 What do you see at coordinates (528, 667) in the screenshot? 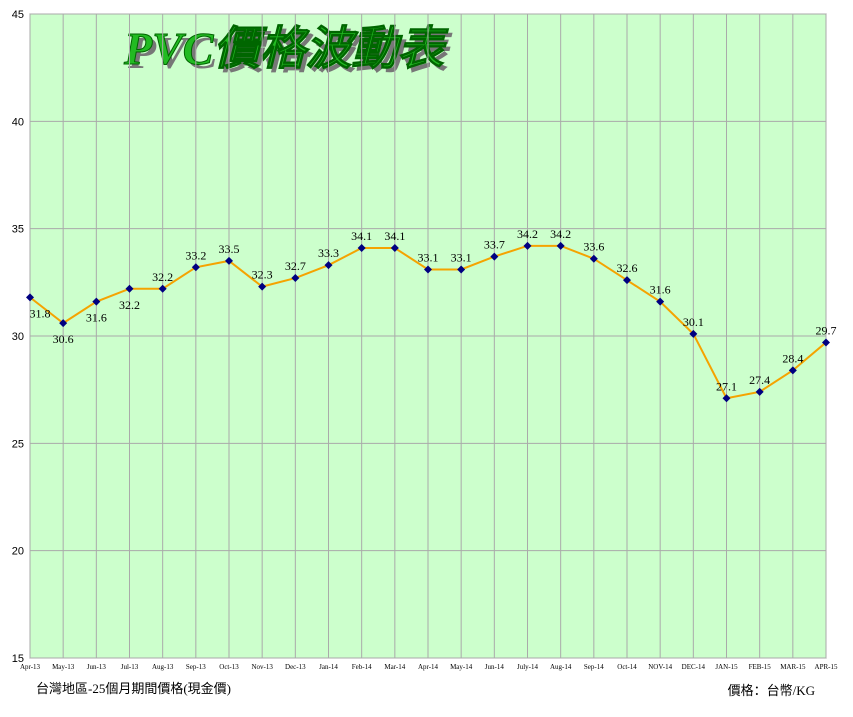
I see `x-tick-label: July-14` at bounding box center [528, 667].